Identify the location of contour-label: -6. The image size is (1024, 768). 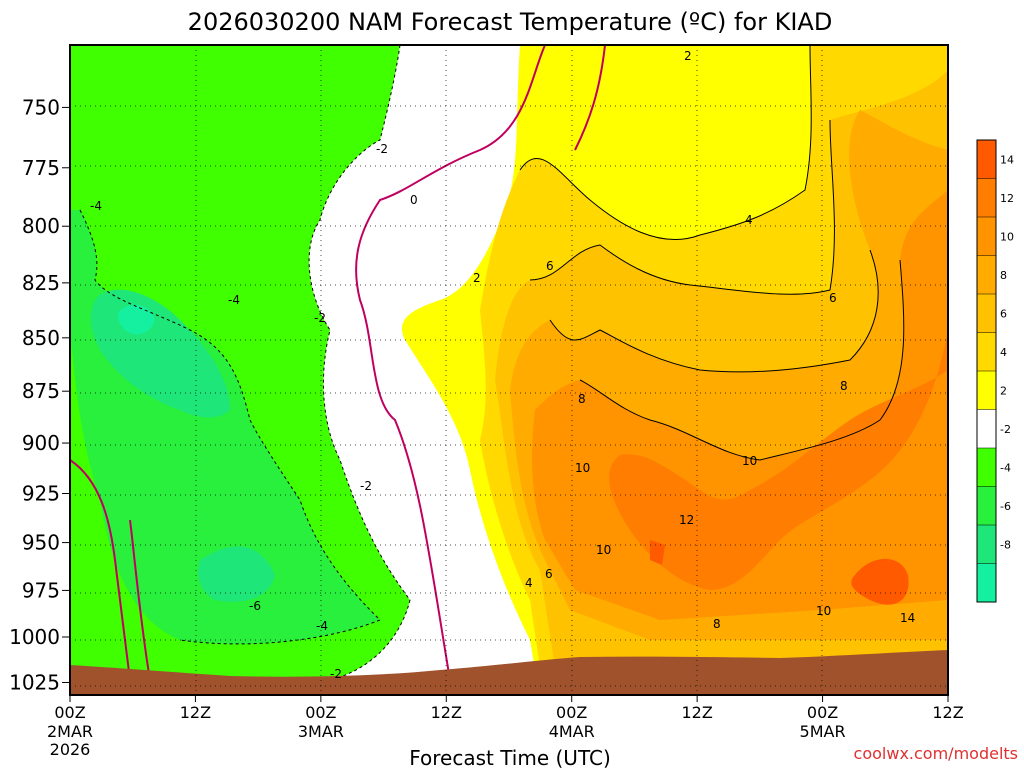
(255, 606).